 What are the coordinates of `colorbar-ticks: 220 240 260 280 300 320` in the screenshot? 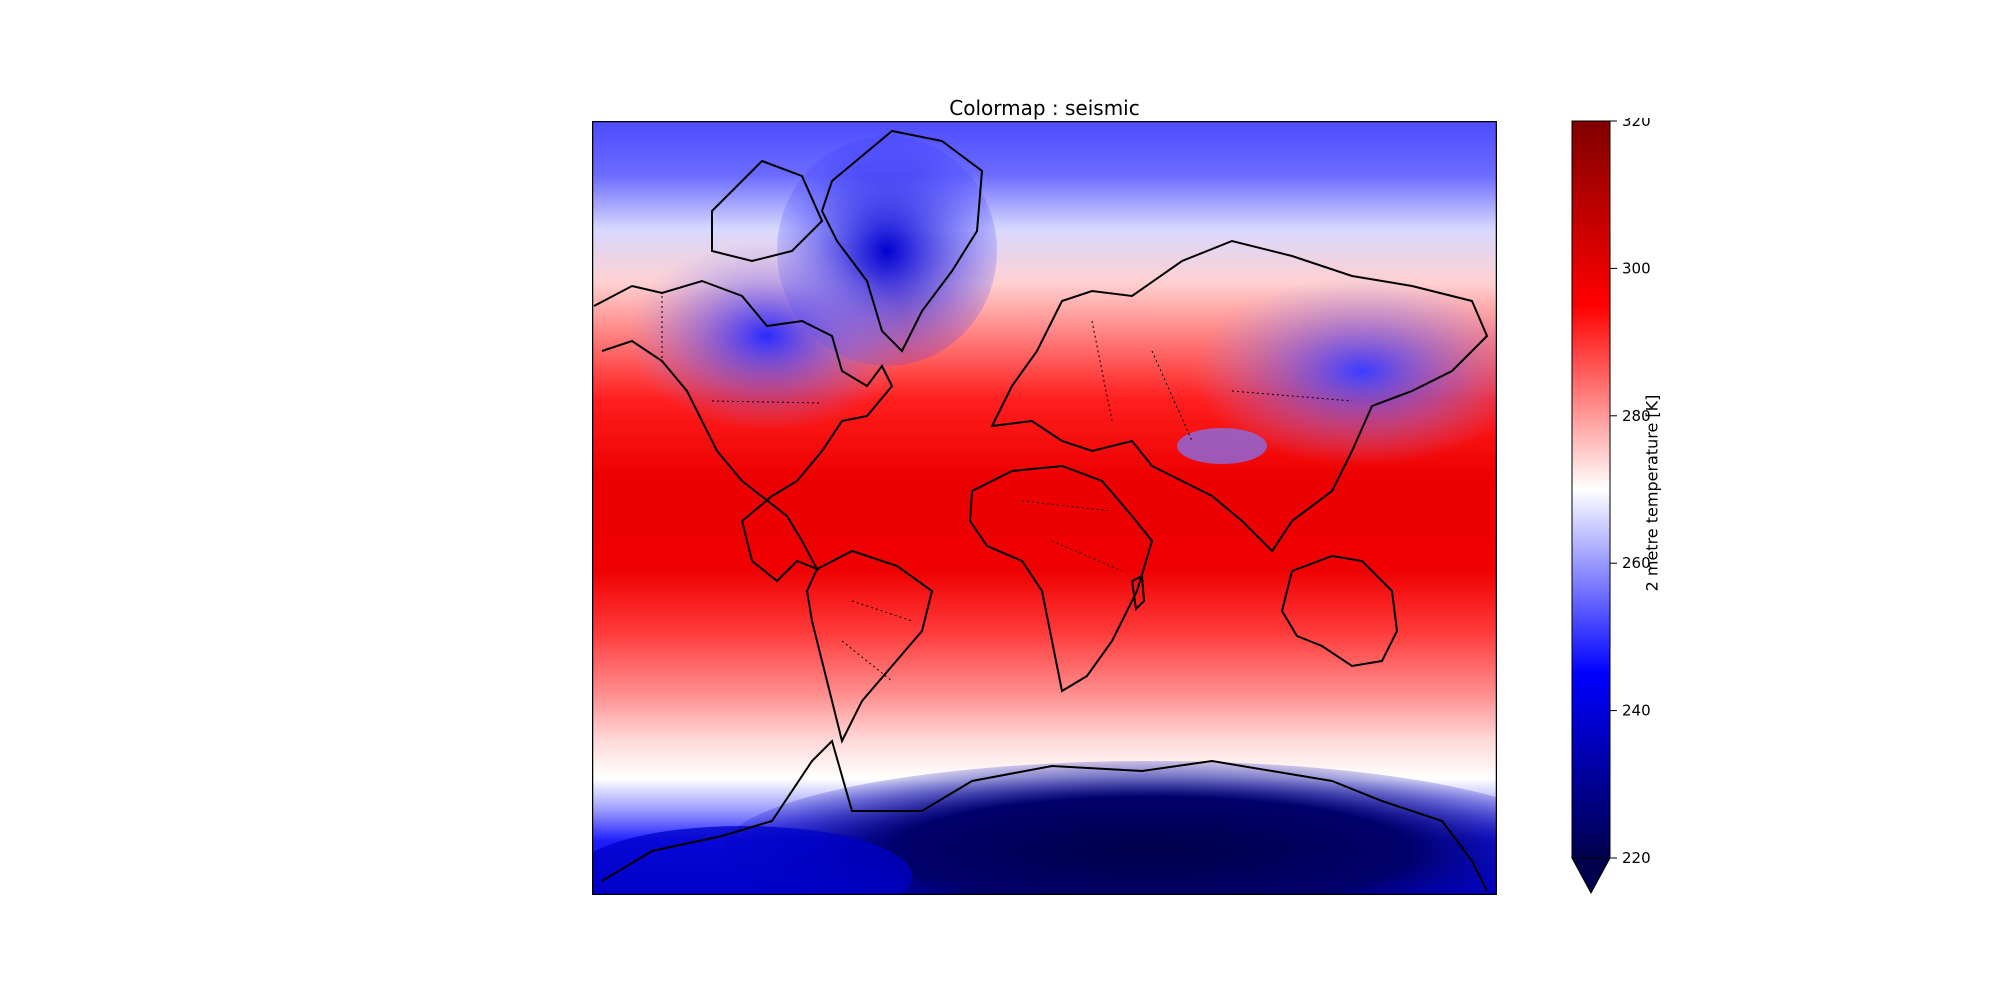 It's located at (1630, 492).